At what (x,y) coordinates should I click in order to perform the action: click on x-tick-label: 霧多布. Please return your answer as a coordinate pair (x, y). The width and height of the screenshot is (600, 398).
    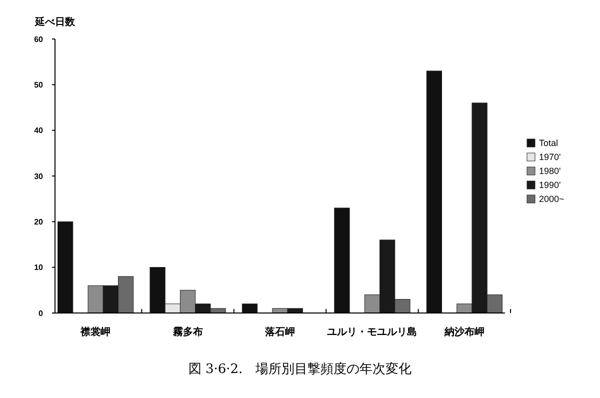
    Looking at the image, I should click on (187, 332).